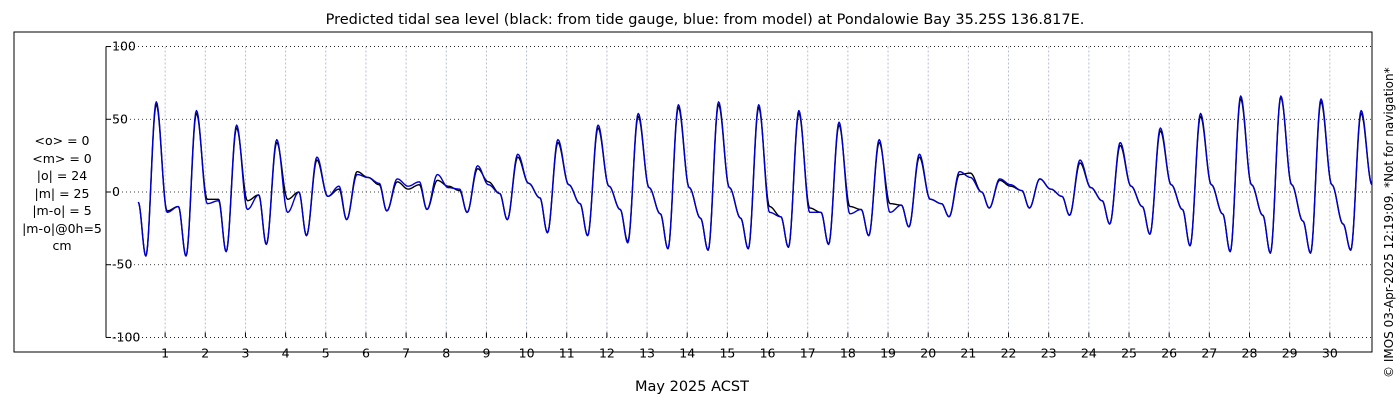  What do you see at coordinates (1049, 352) in the screenshot?
I see `x-tick-label: 23` at bounding box center [1049, 352].